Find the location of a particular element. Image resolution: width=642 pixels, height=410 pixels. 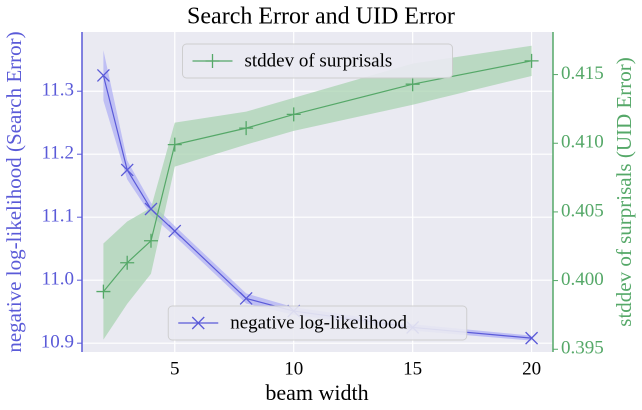

y2-axis-label: stddev of surprisals (UID Error) is located at coordinates (624, 191).